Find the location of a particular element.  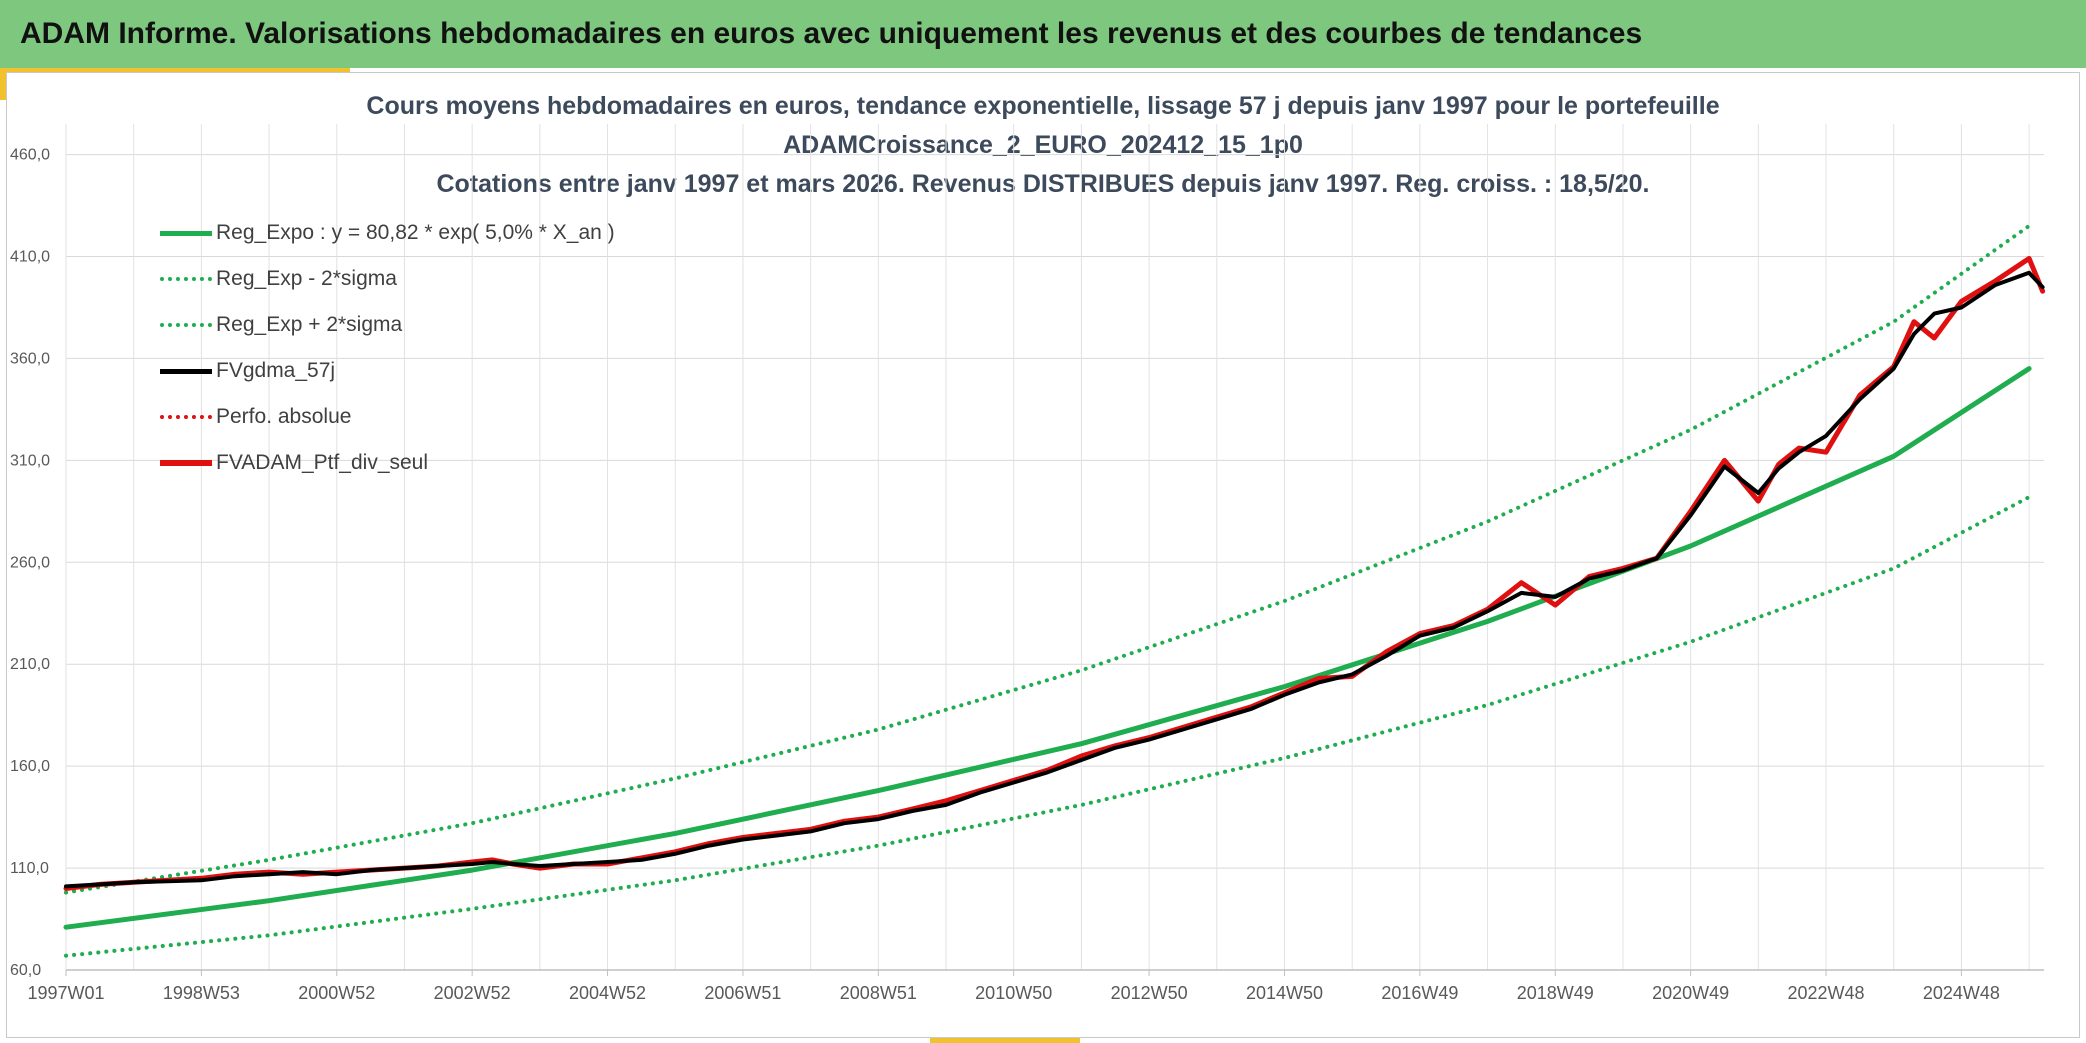

x-tick-label: 1998W53 is located at coordinates (201, 993).